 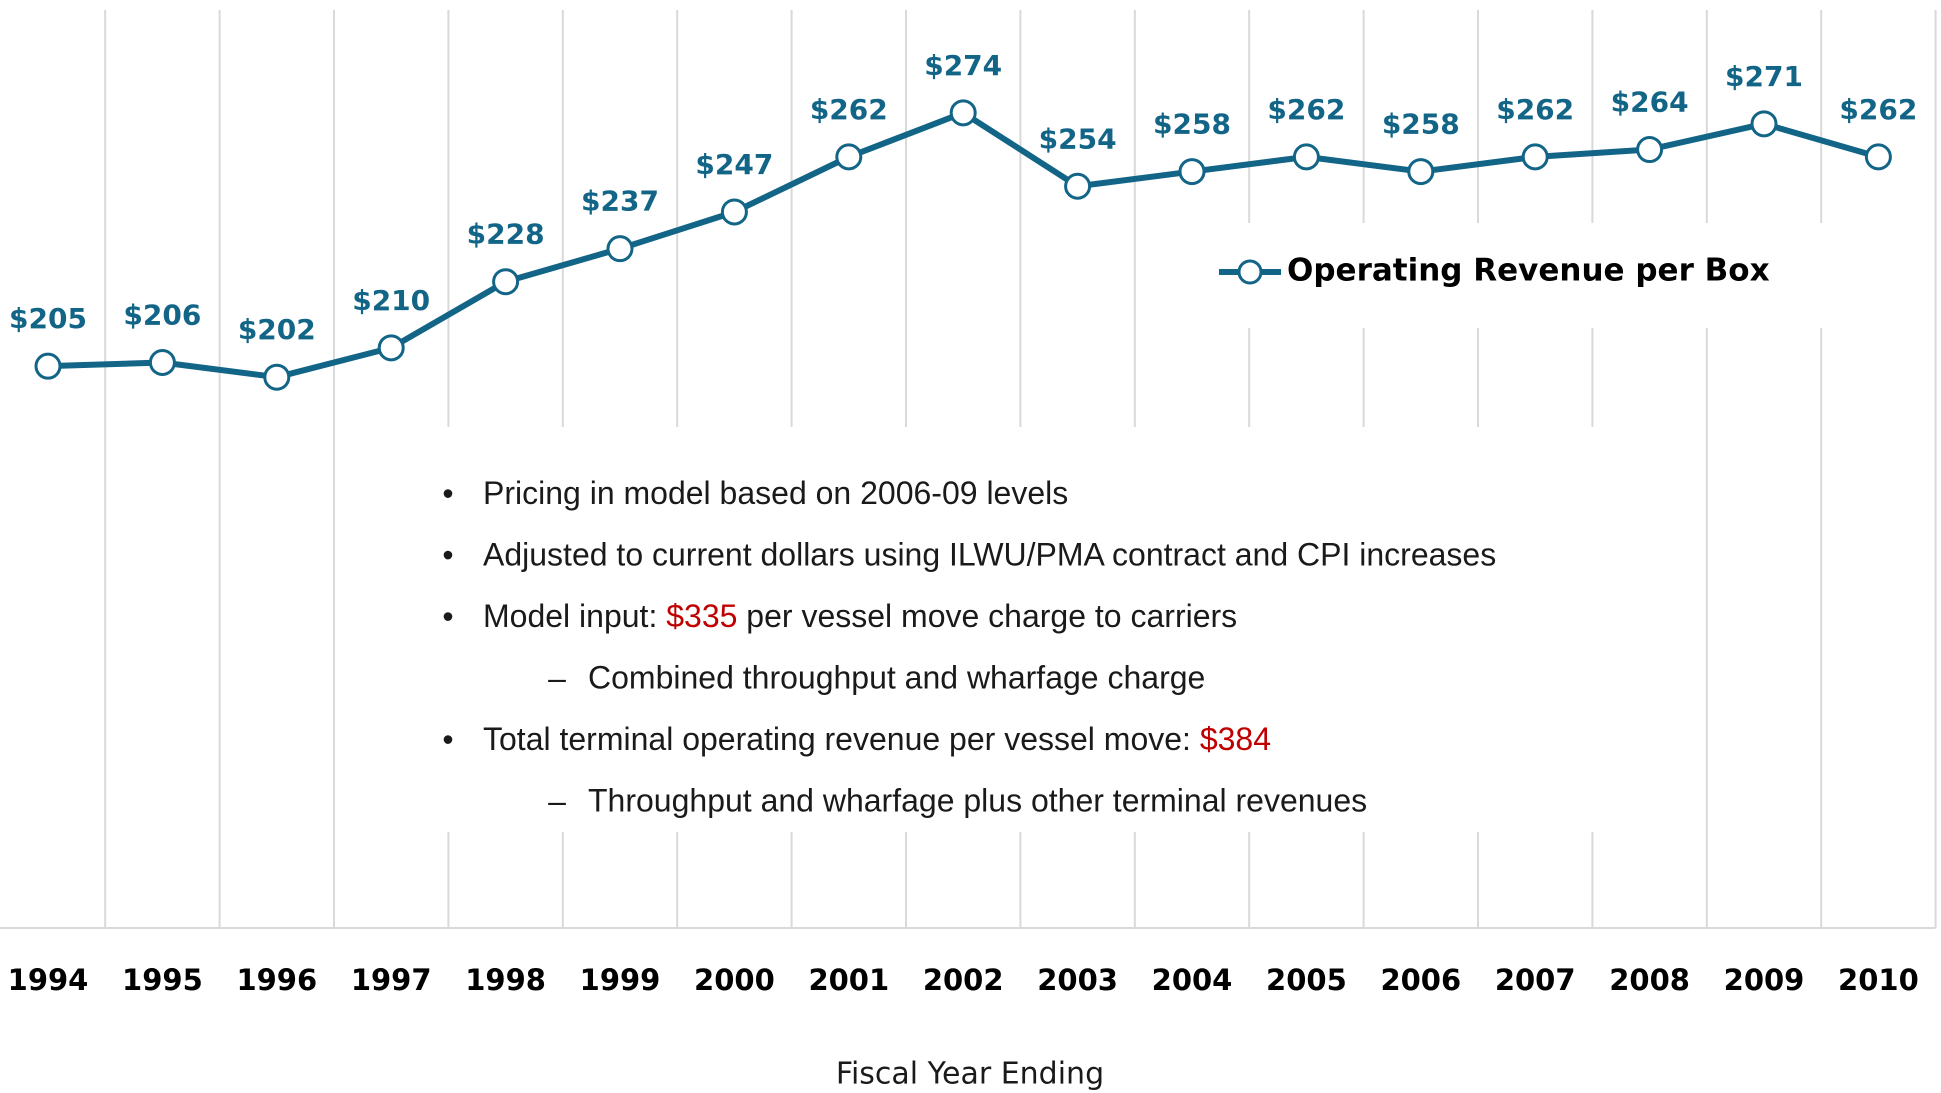 I want to click on note-part: $335, so click(x=701, y=616).